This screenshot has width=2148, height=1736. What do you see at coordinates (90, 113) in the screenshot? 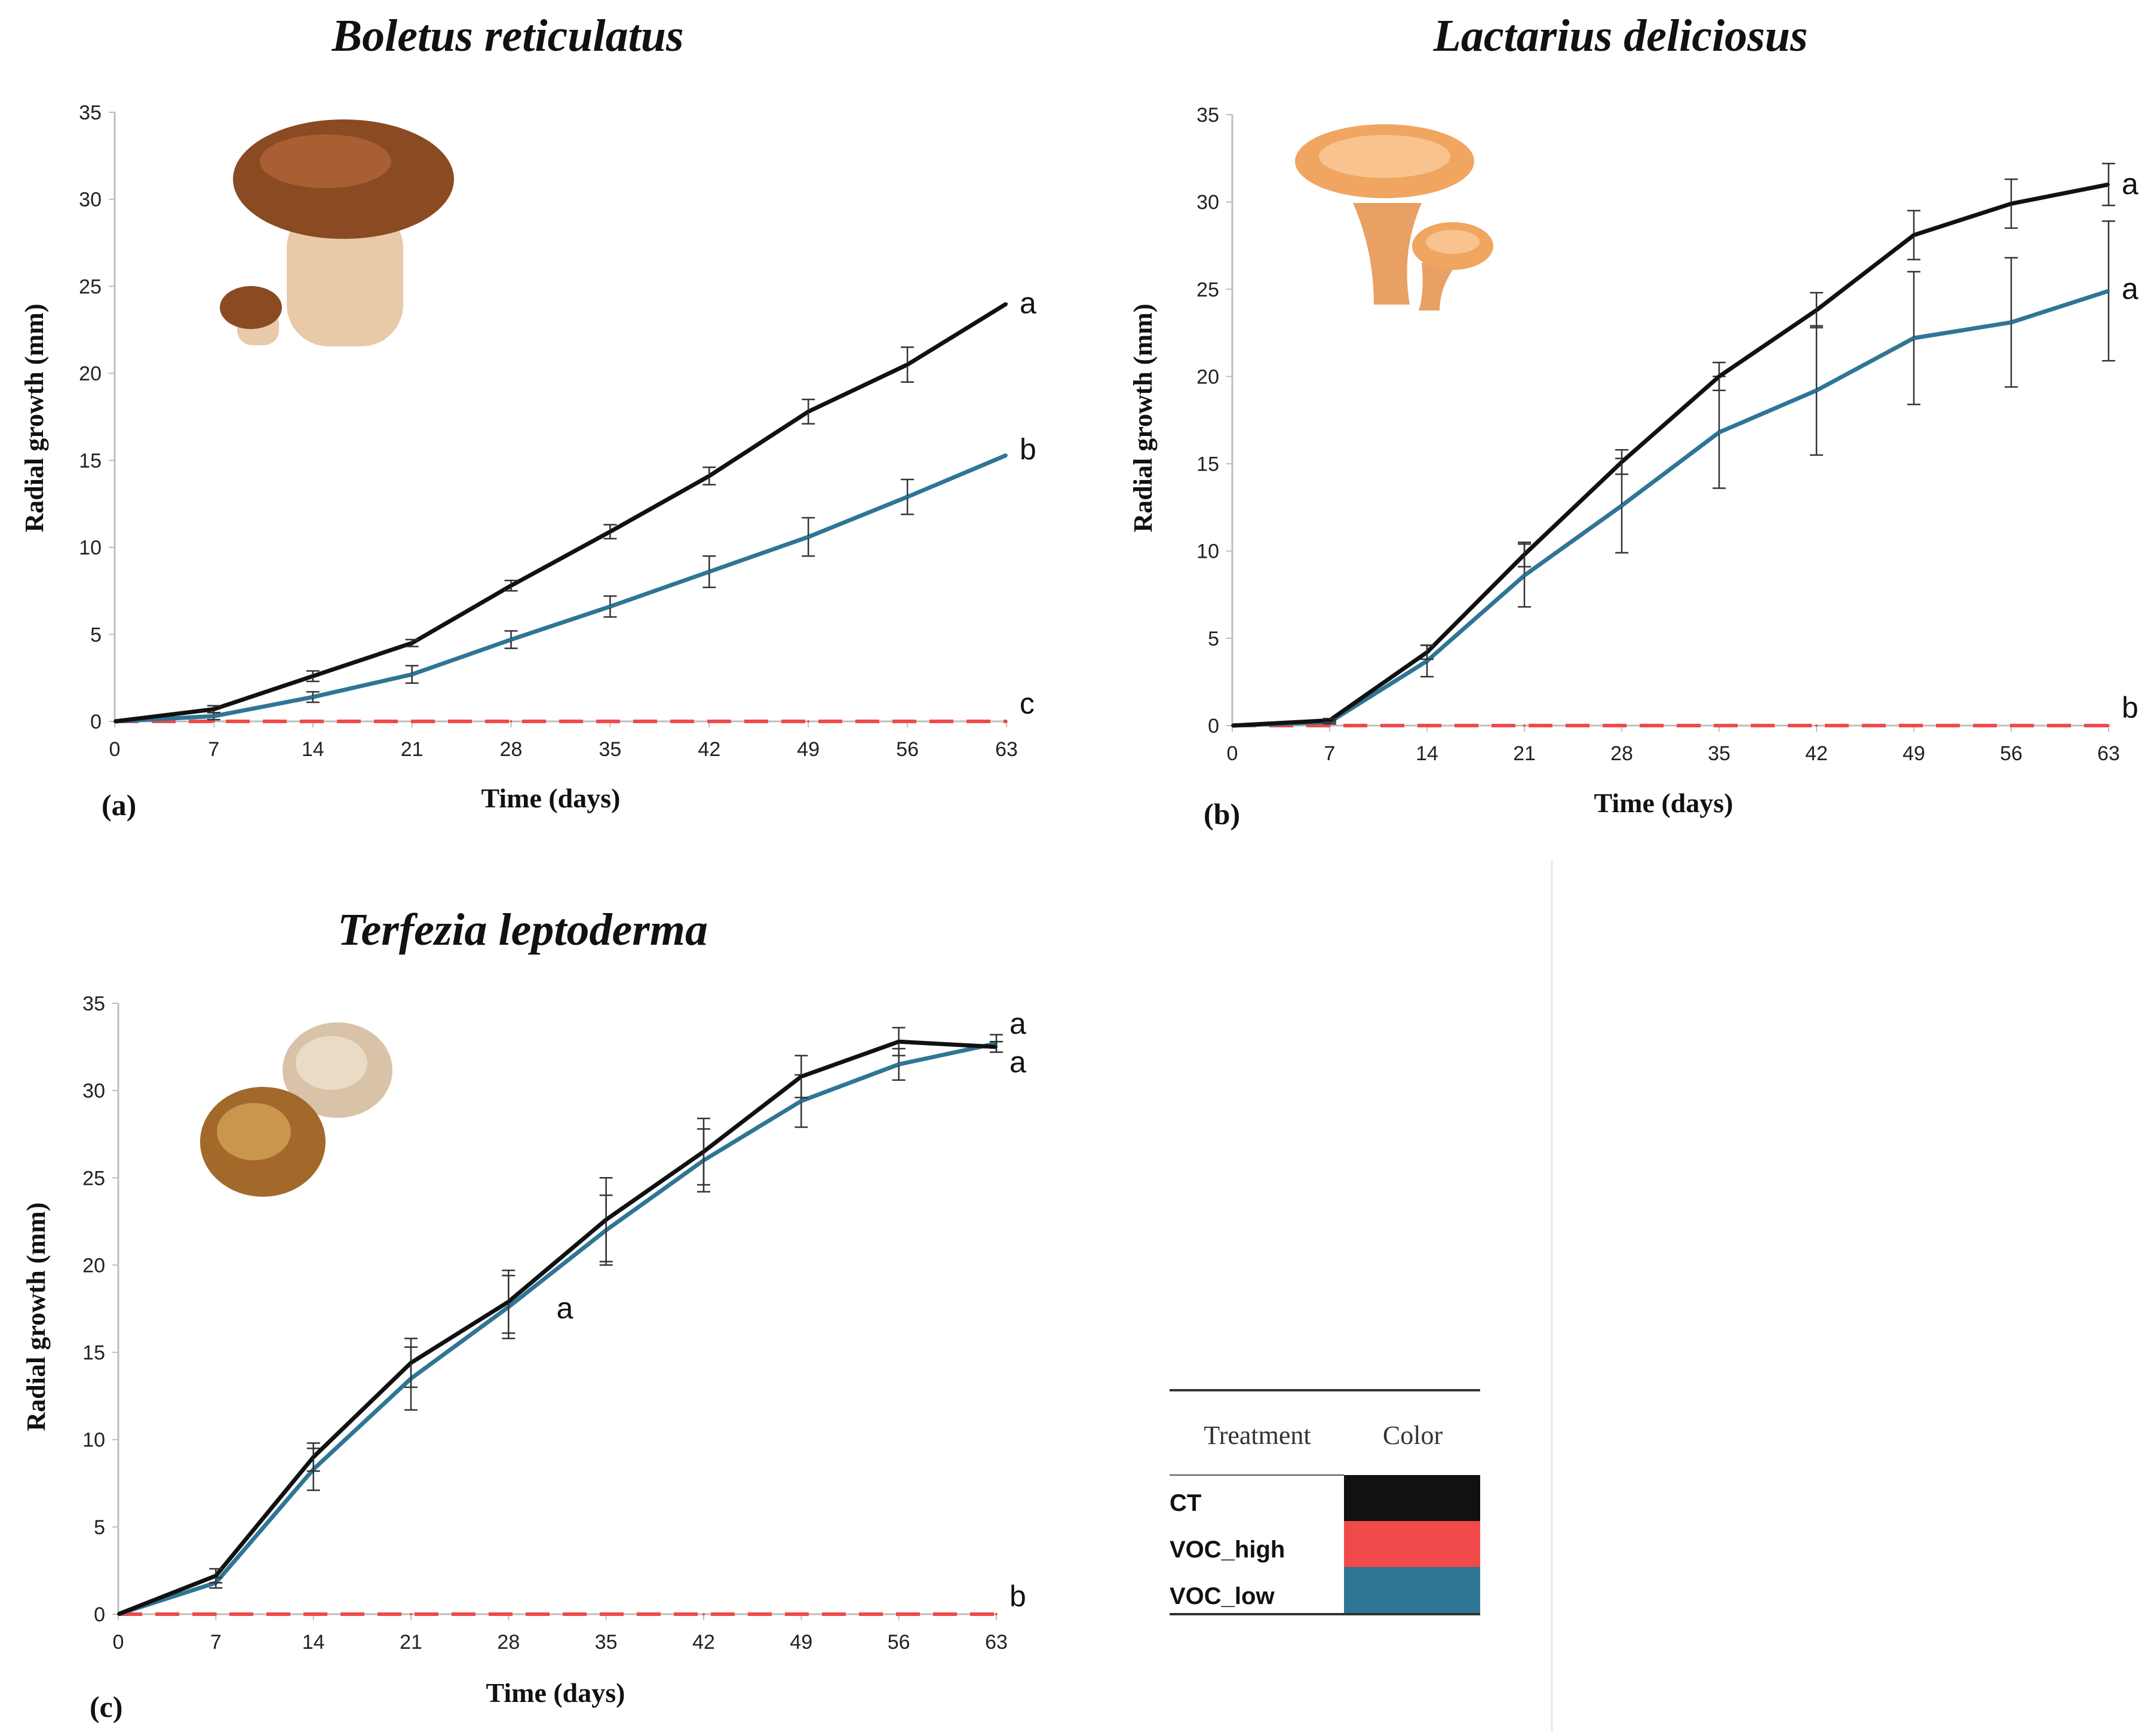
I see `p0-y-tick-label: 35` at bounding box center [90, 113].